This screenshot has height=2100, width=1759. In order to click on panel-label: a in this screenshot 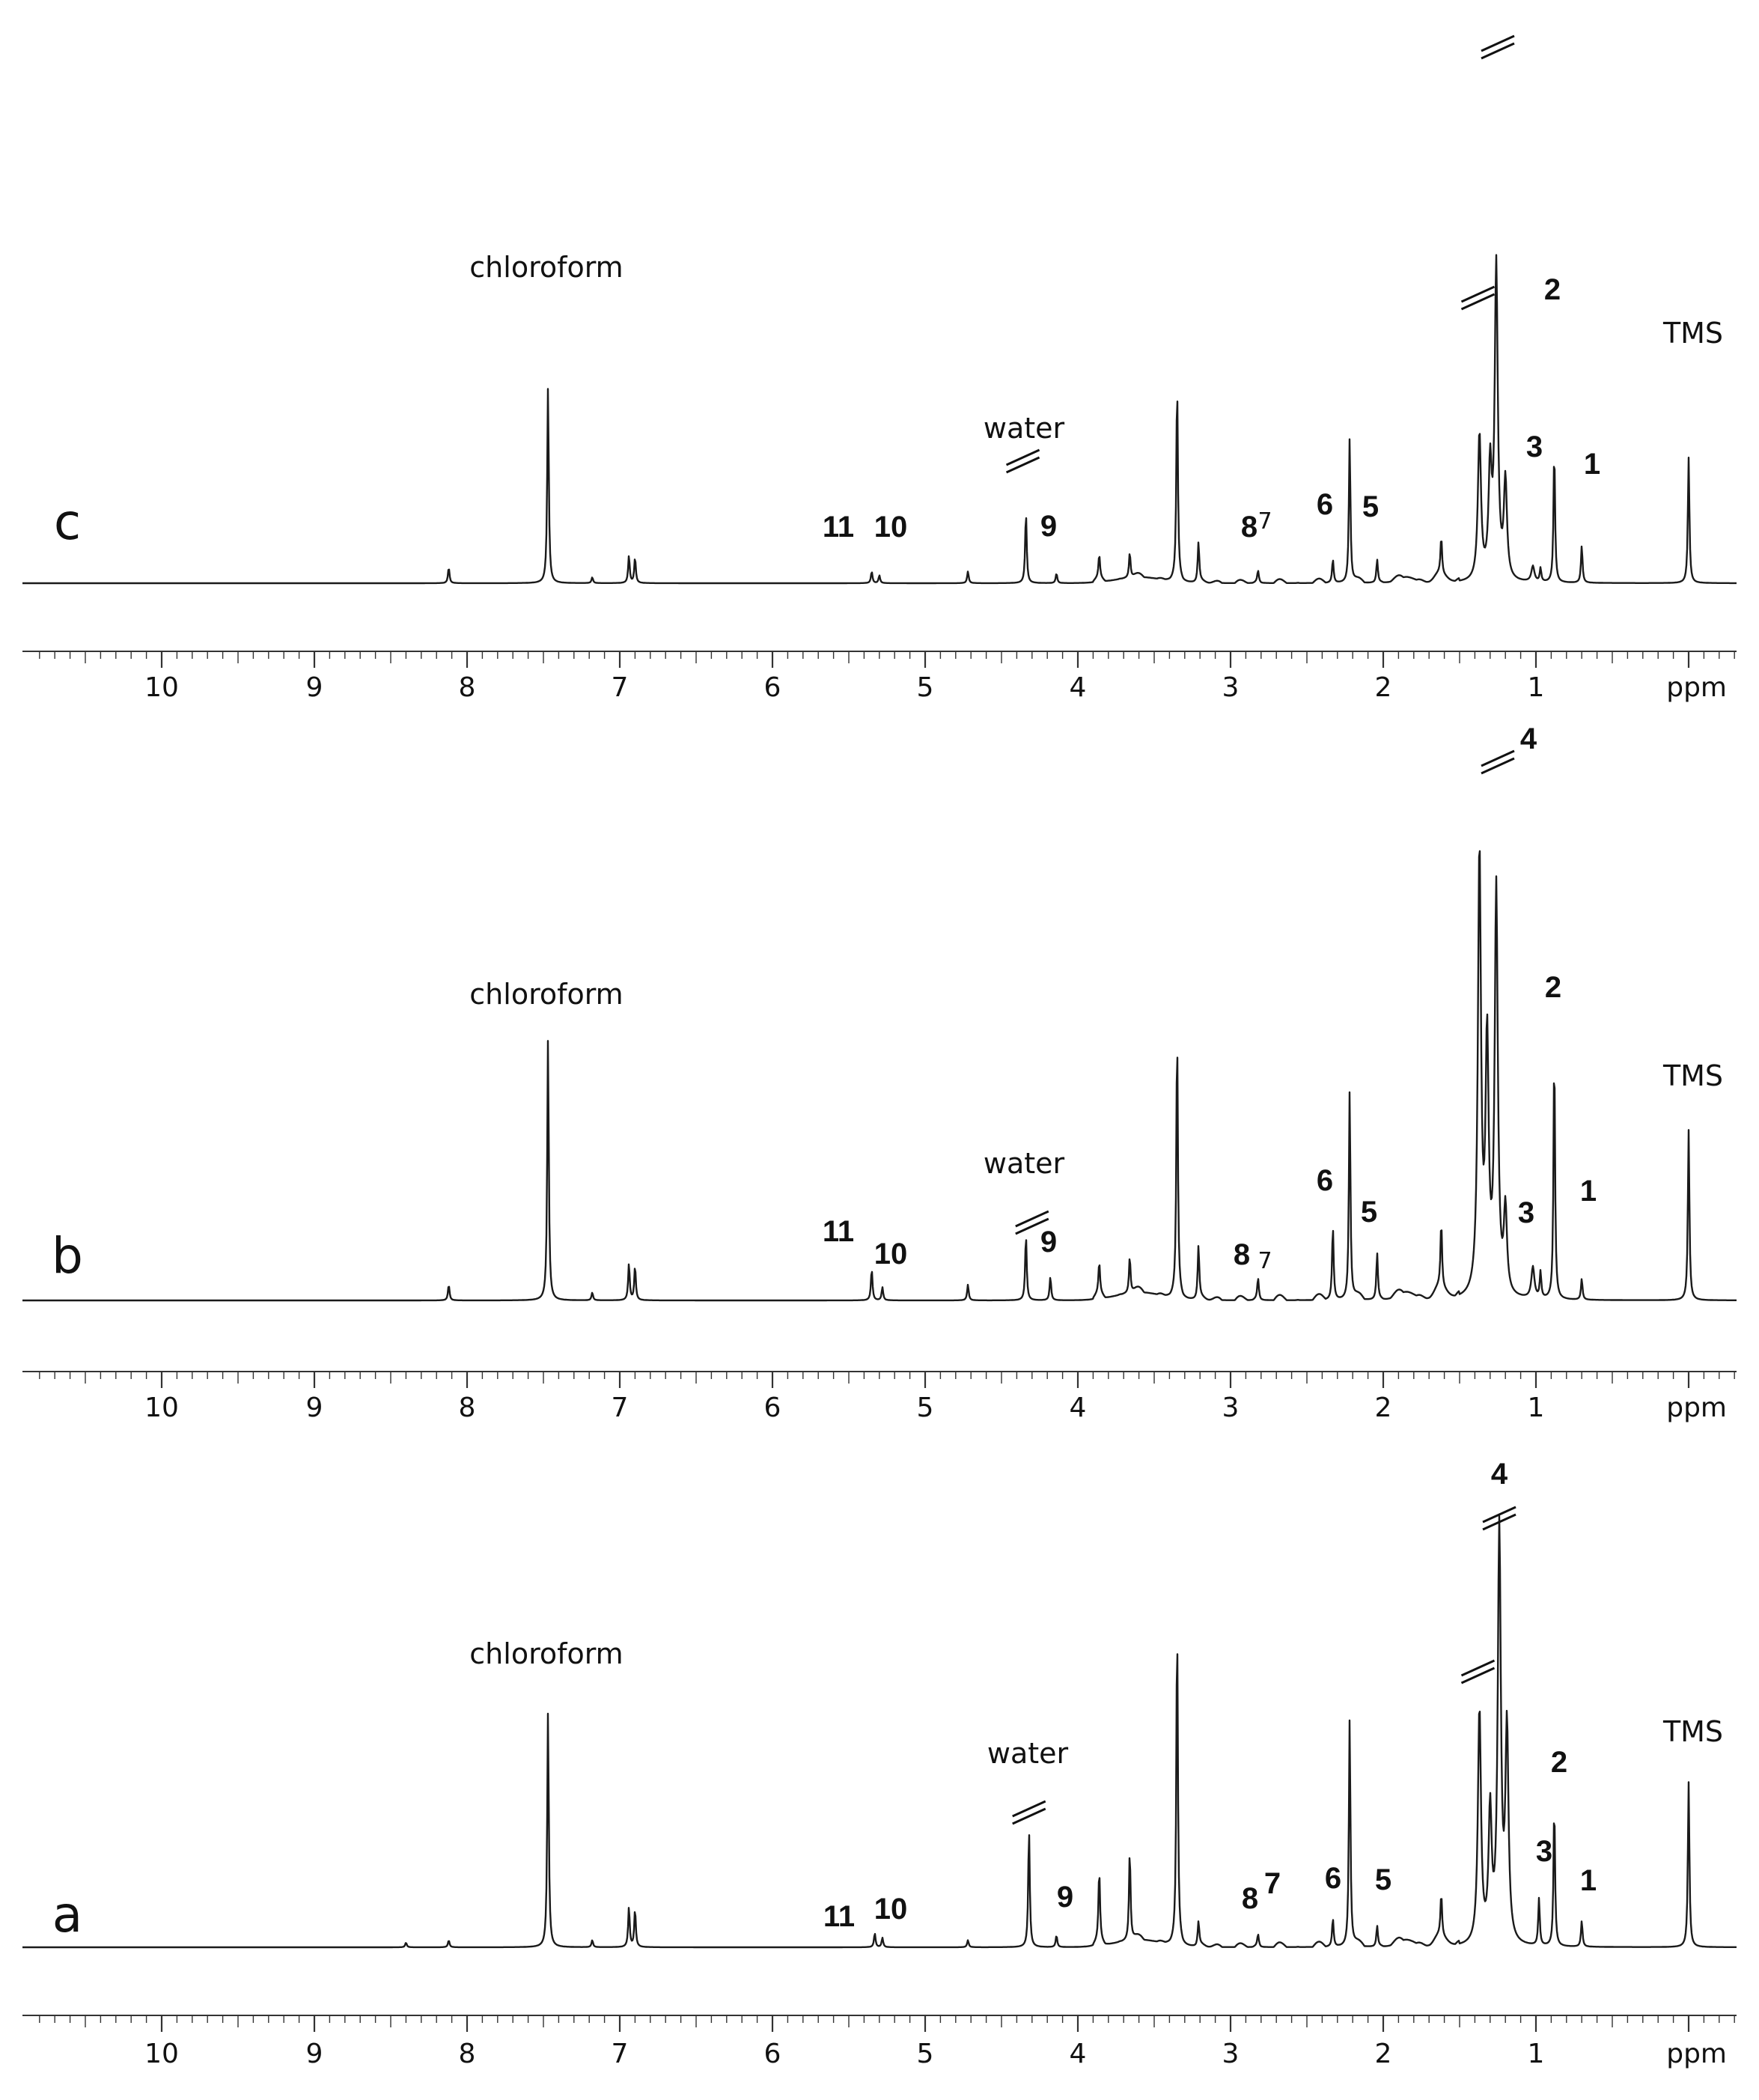, I will do `click(67, 1915)`.